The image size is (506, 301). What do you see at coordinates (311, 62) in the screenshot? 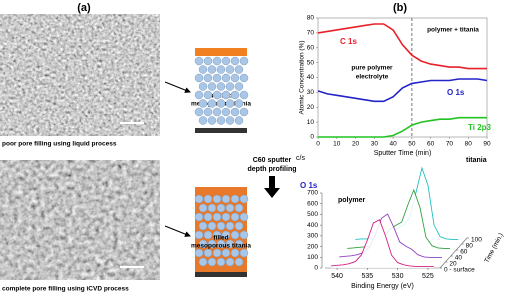
I see `y-tick-label: 50` at bounding box center [311, 62].